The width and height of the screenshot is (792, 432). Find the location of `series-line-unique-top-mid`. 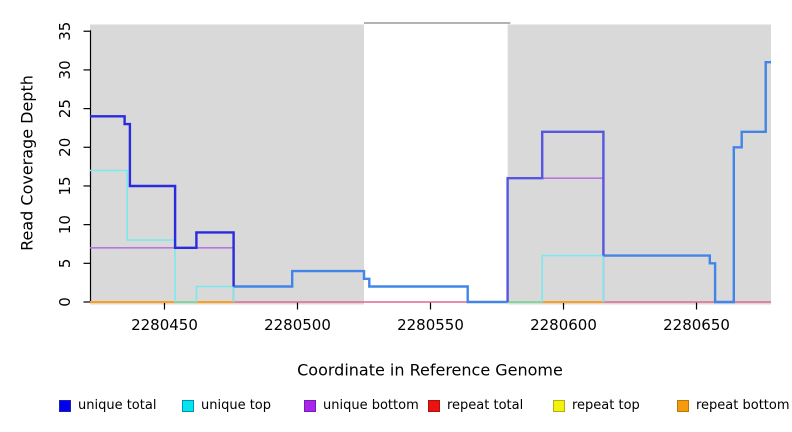

series-line-unique-top-mid is located at coordinates (215, 293).